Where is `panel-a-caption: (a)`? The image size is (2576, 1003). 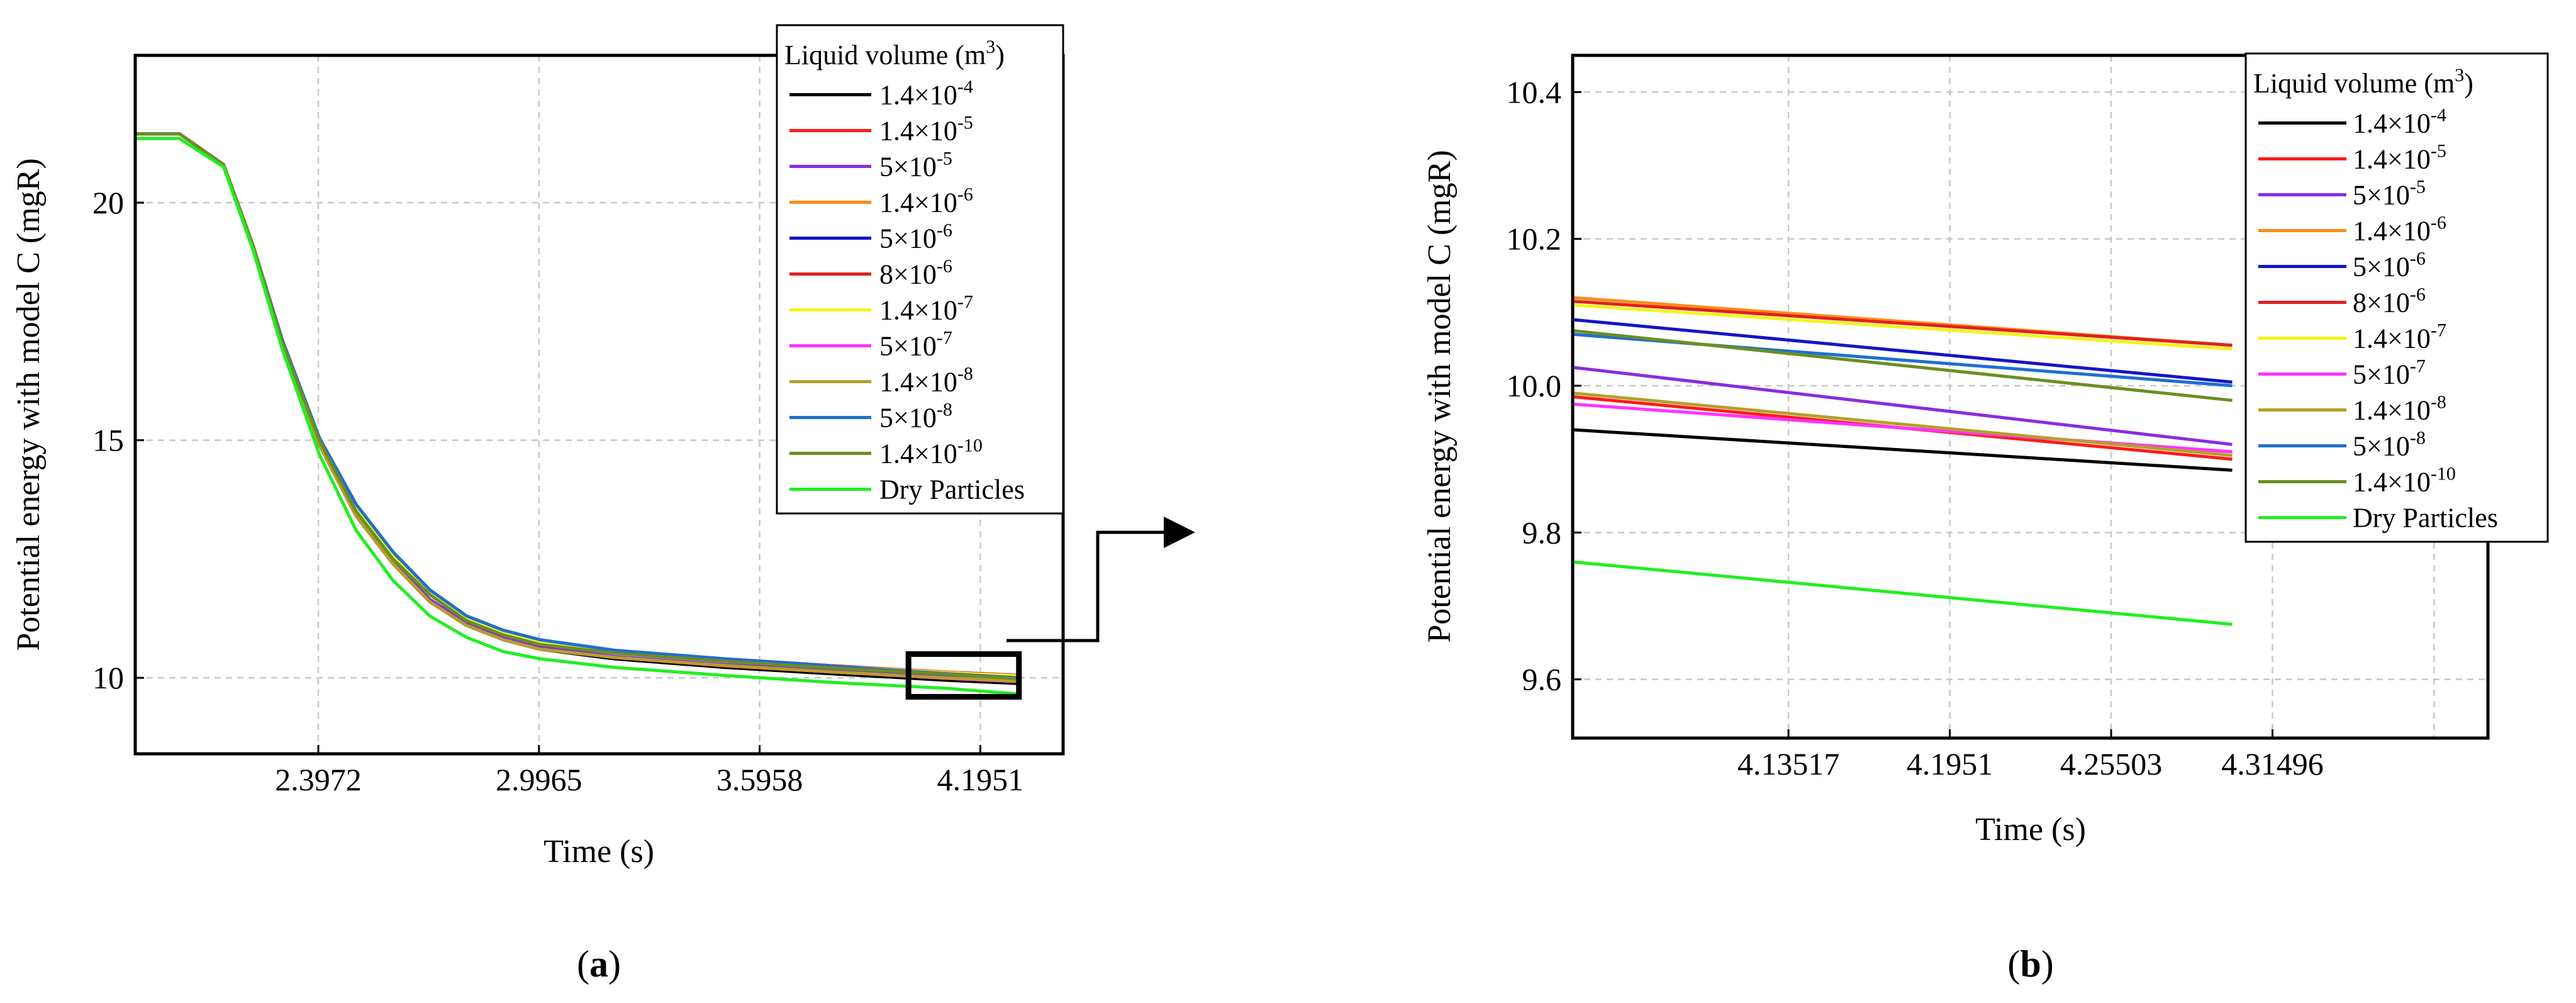
panel-a-caption: (a) is located at coordinates (599, 964).